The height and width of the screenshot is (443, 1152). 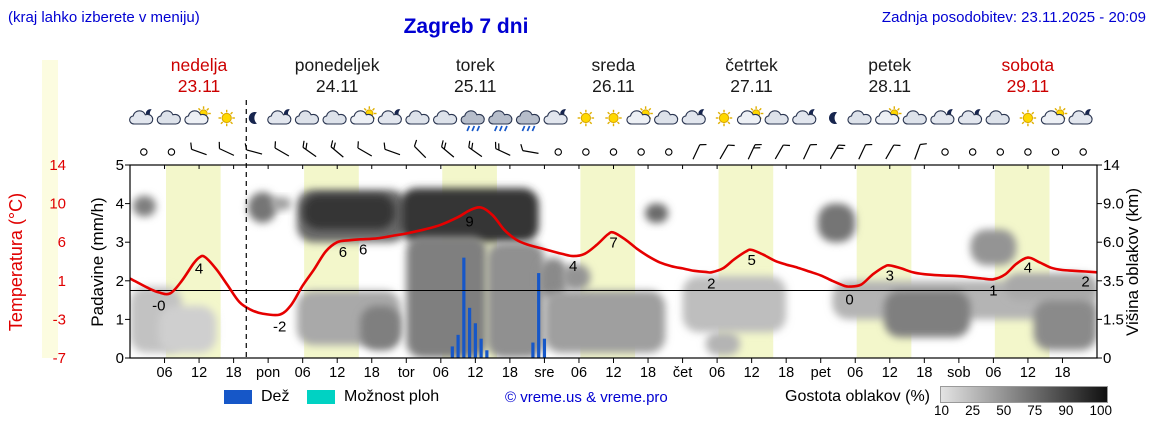 I want to click on cloud-height-tick-label: 14, so click(x=1111, y=165).